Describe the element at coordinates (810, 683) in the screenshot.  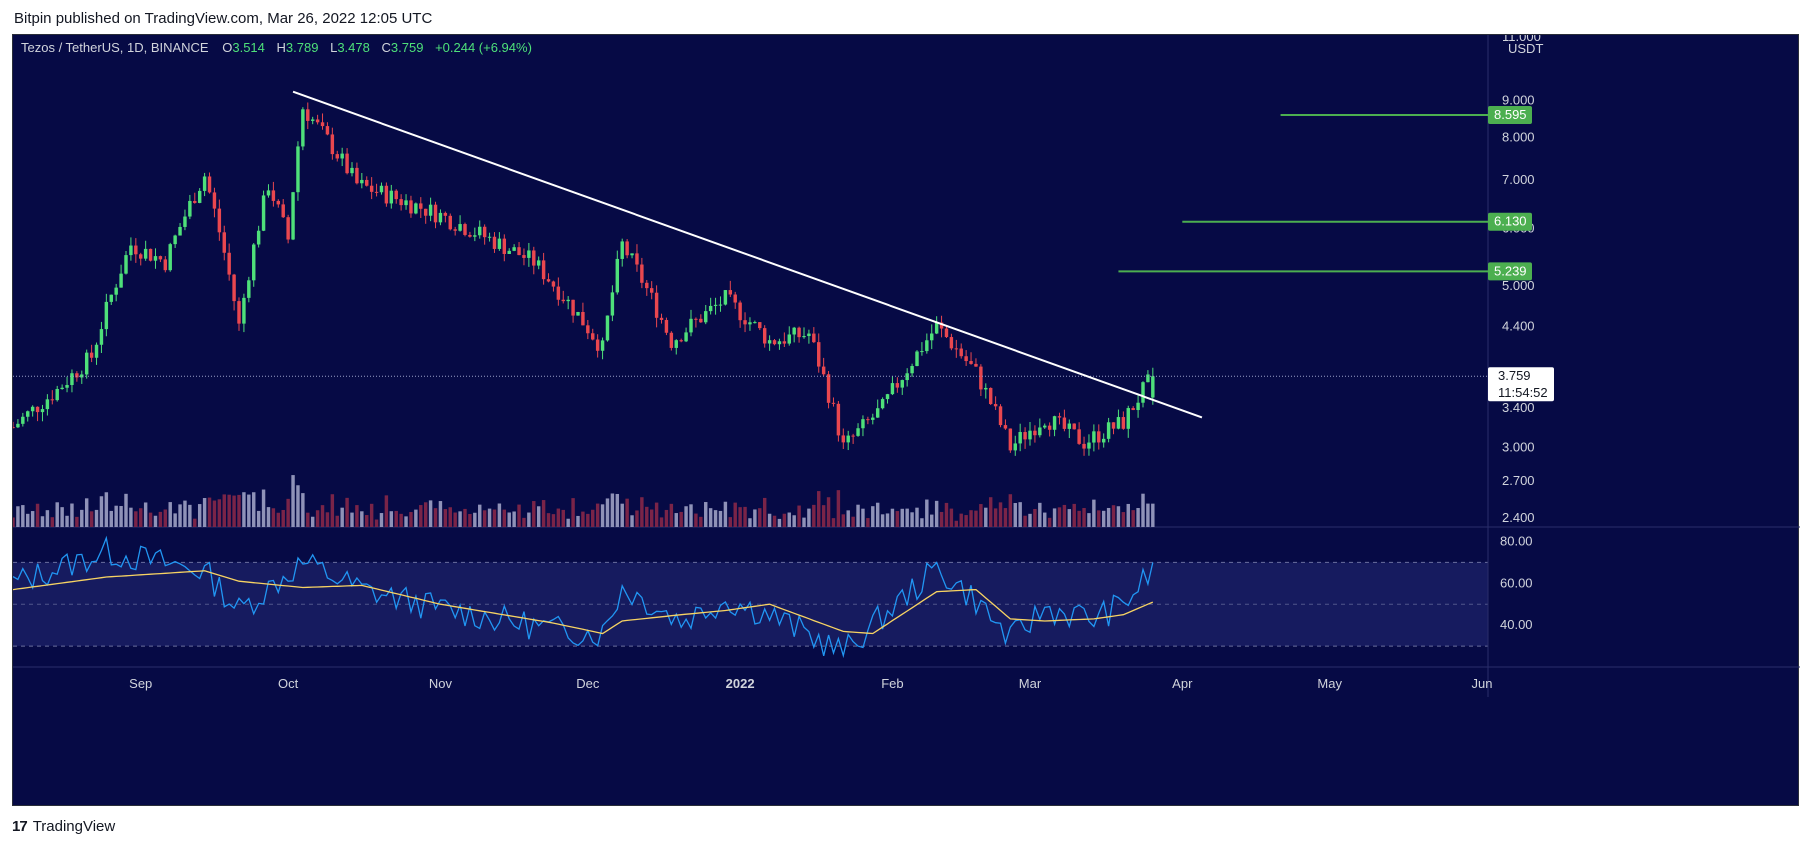
I see `time-axis-ticks: Sep Oct Nov Dec 2022 Feb Mar Apr May Jun` at that location.